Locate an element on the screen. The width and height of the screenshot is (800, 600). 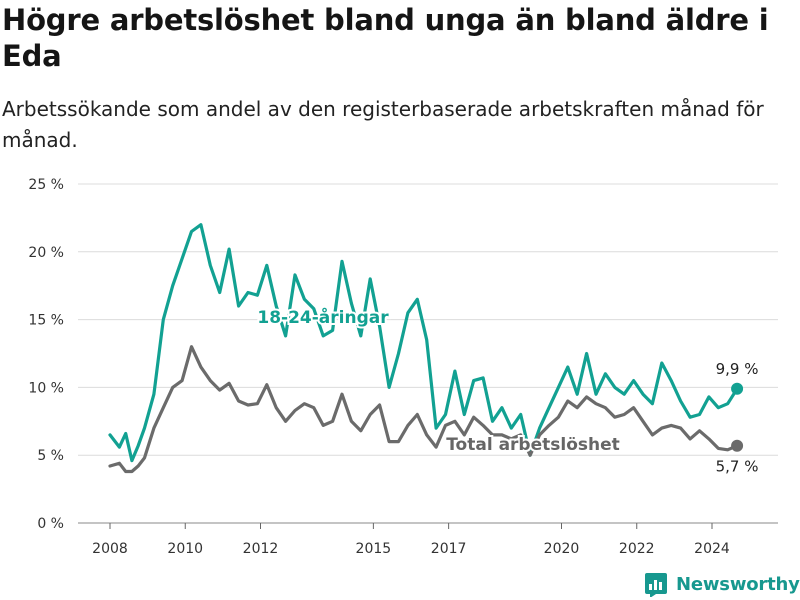
newsworthy-logo: Newsworthy is located at coordinates (722, 584).